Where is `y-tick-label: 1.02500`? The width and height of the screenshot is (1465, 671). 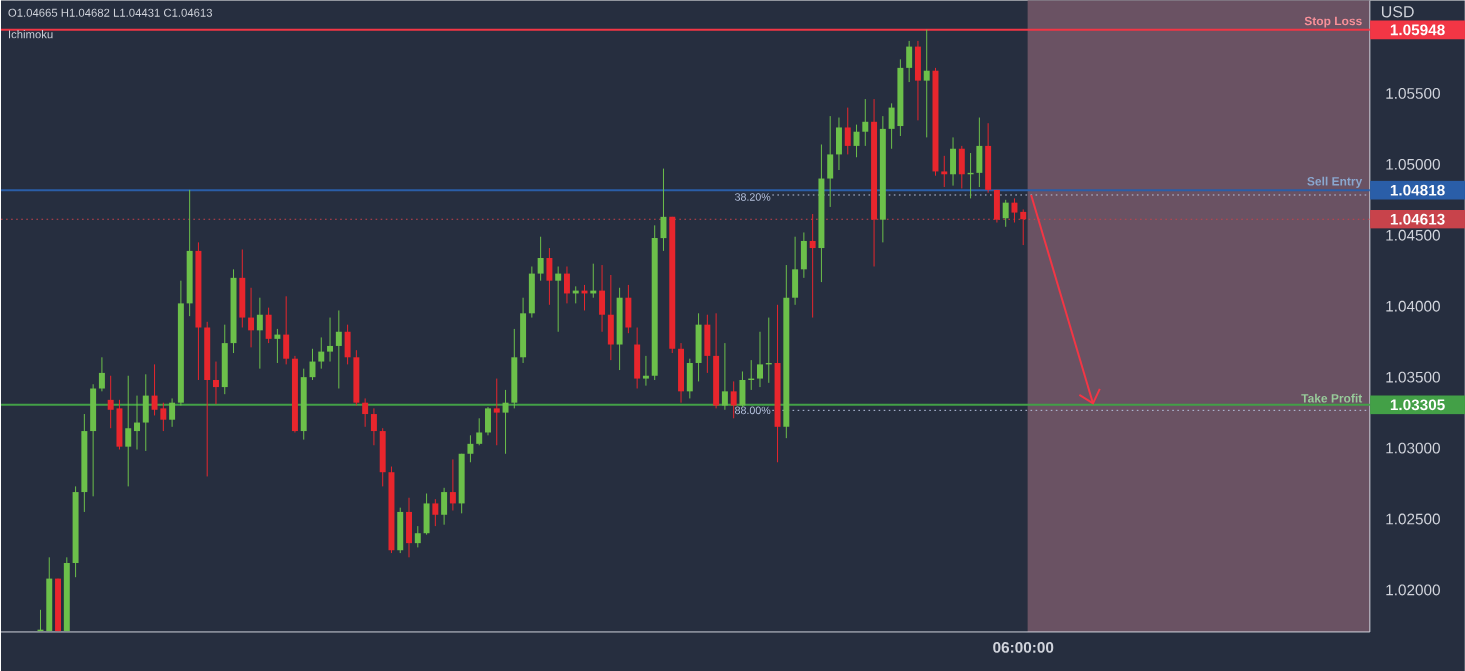 y-tick-label: 1.02500 is located at coordinates (1413, 519).